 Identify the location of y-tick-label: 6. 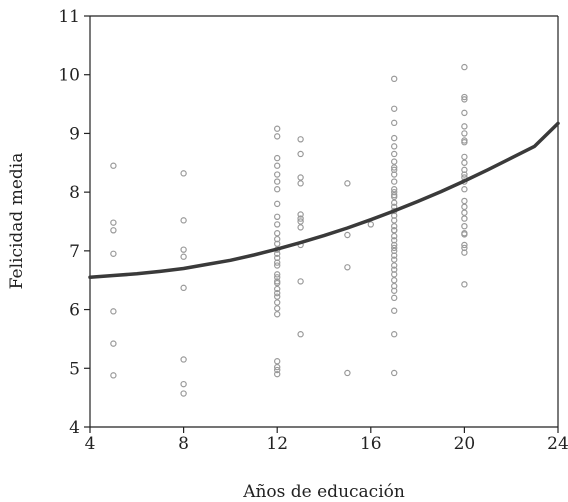
(74, 311).